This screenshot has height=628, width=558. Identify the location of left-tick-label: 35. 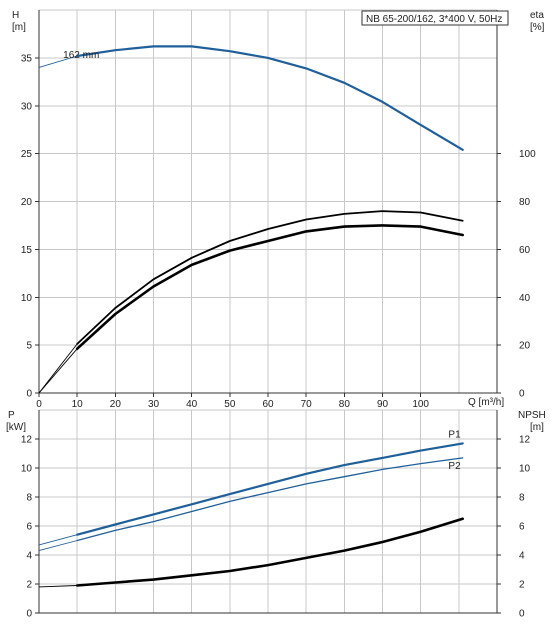
(27, 58).